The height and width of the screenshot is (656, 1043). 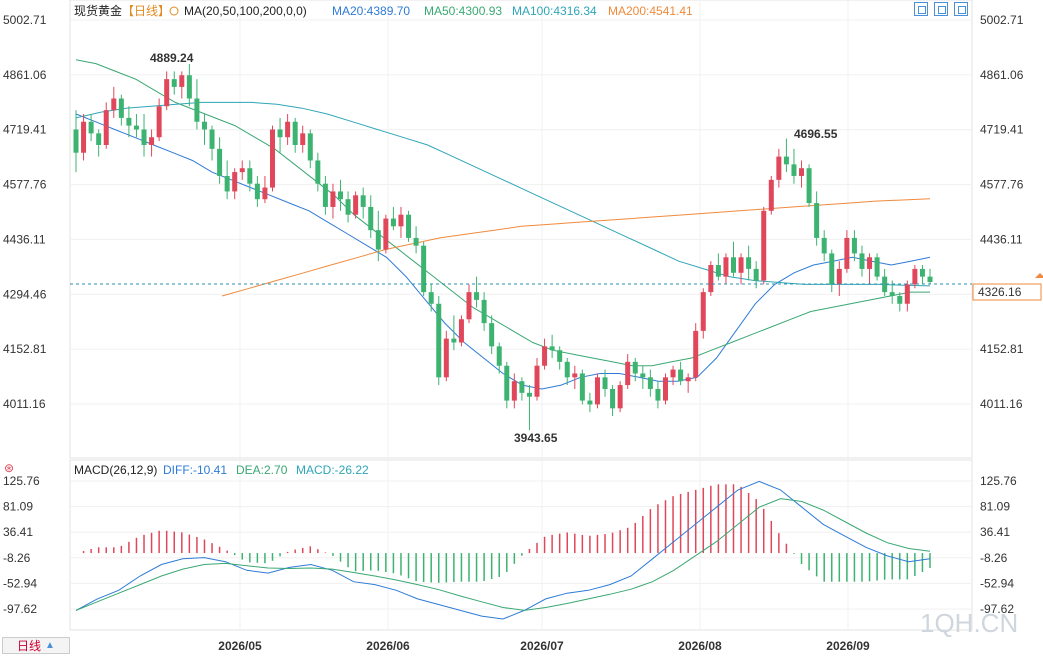 I want to click on macd-histogram, so click(x=506, y=533).